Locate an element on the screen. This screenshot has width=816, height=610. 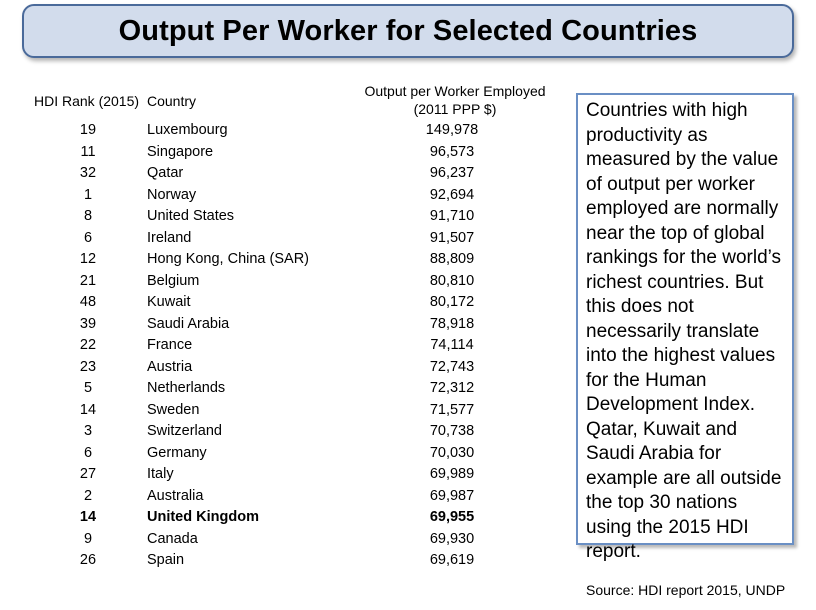
country-cell: Norway is located at coordinates (172, 194).